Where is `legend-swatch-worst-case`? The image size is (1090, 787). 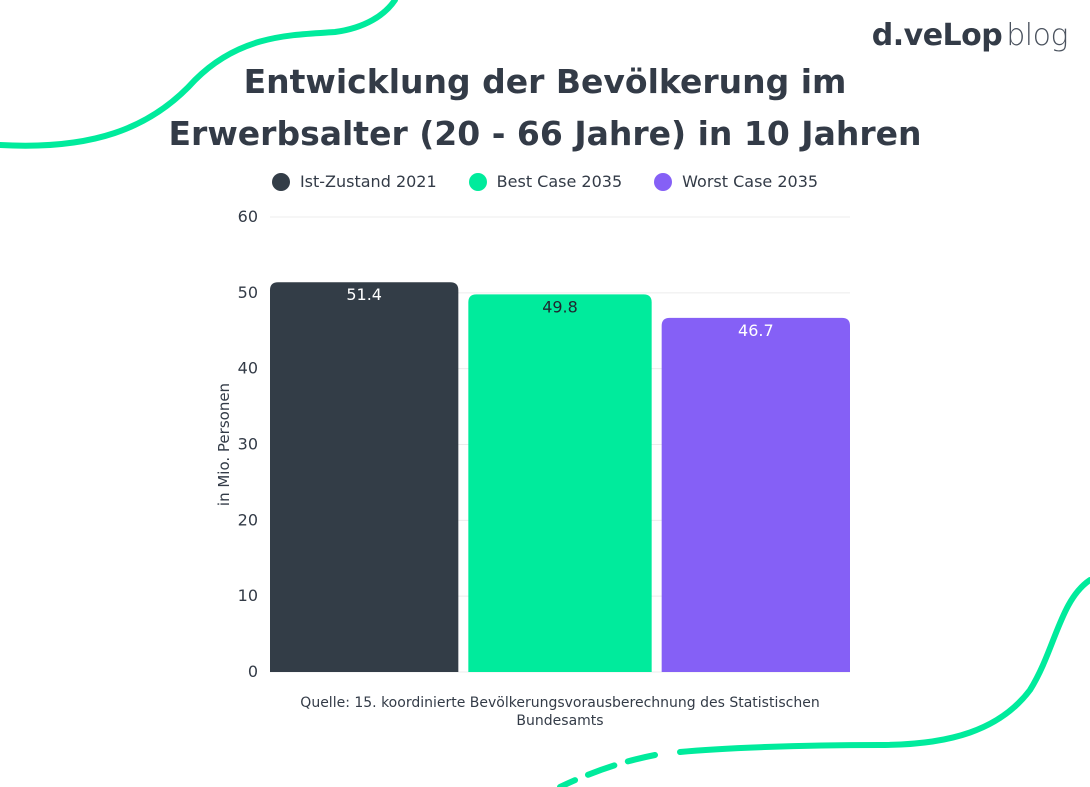
legend-swatch-worst-case is located at coordinates (663, 181).